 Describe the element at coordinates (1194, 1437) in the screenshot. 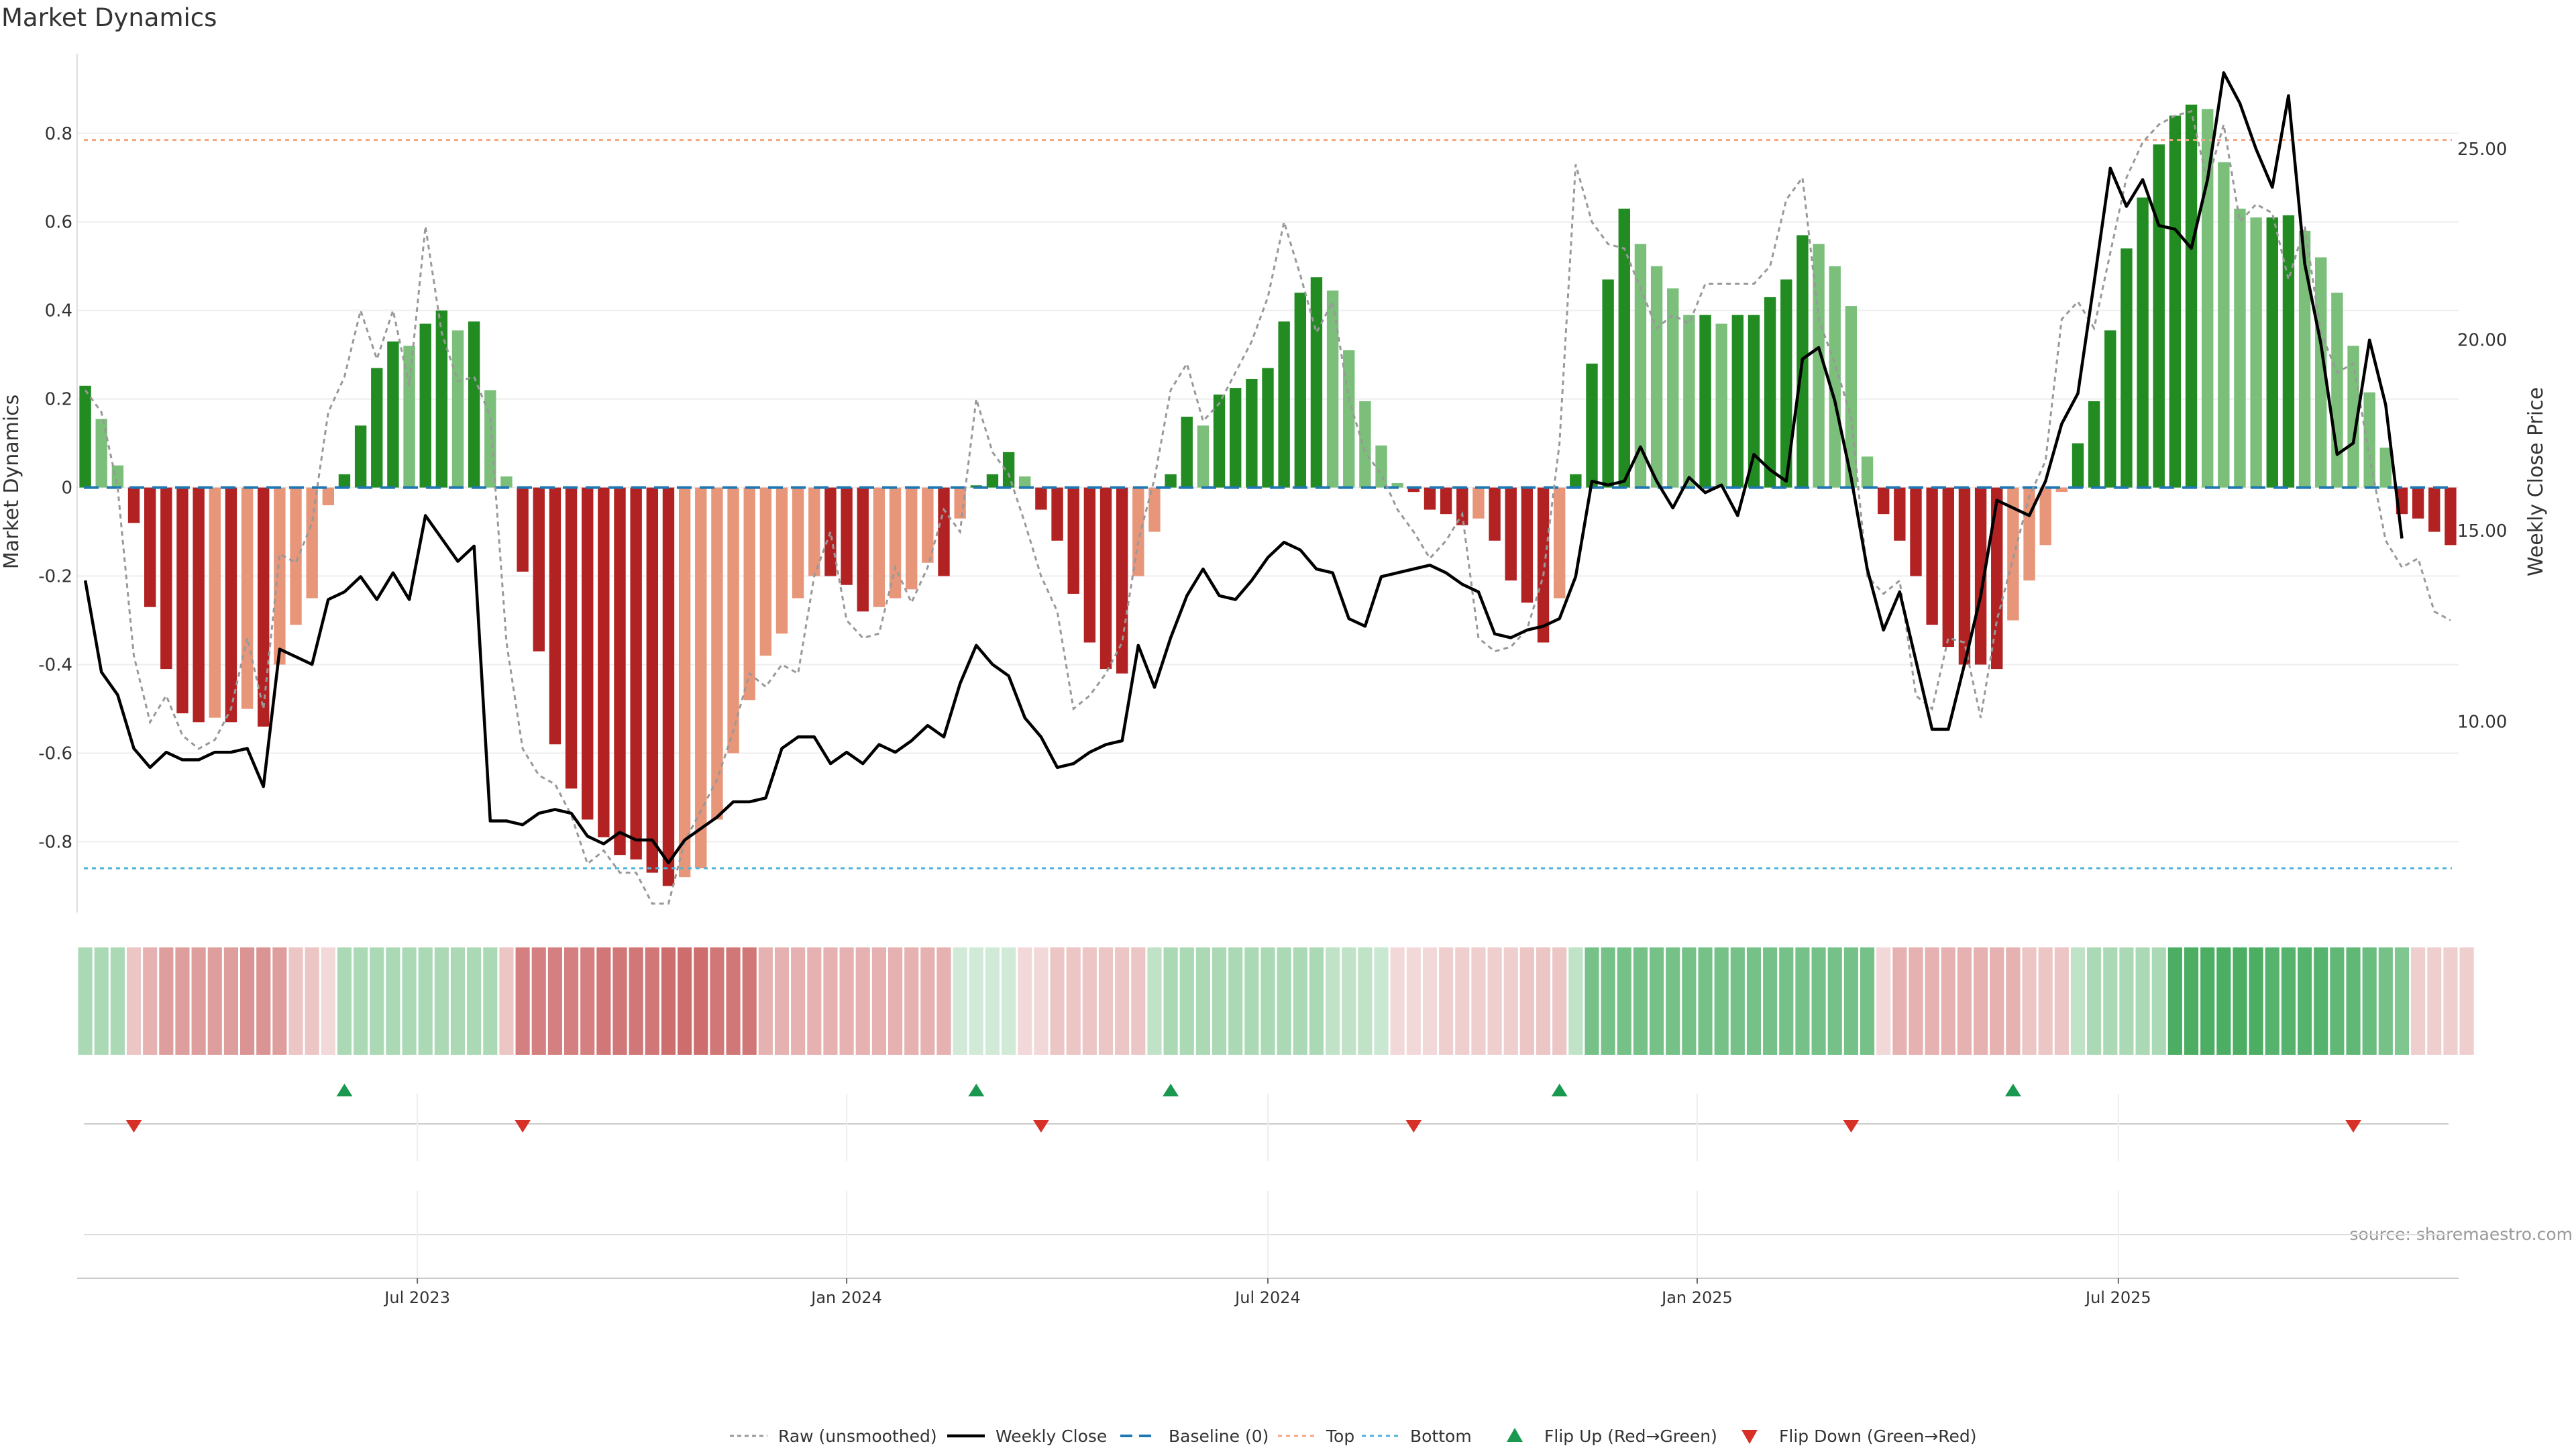

I see `legend-item-baseline: Baseline (0)` at that location.